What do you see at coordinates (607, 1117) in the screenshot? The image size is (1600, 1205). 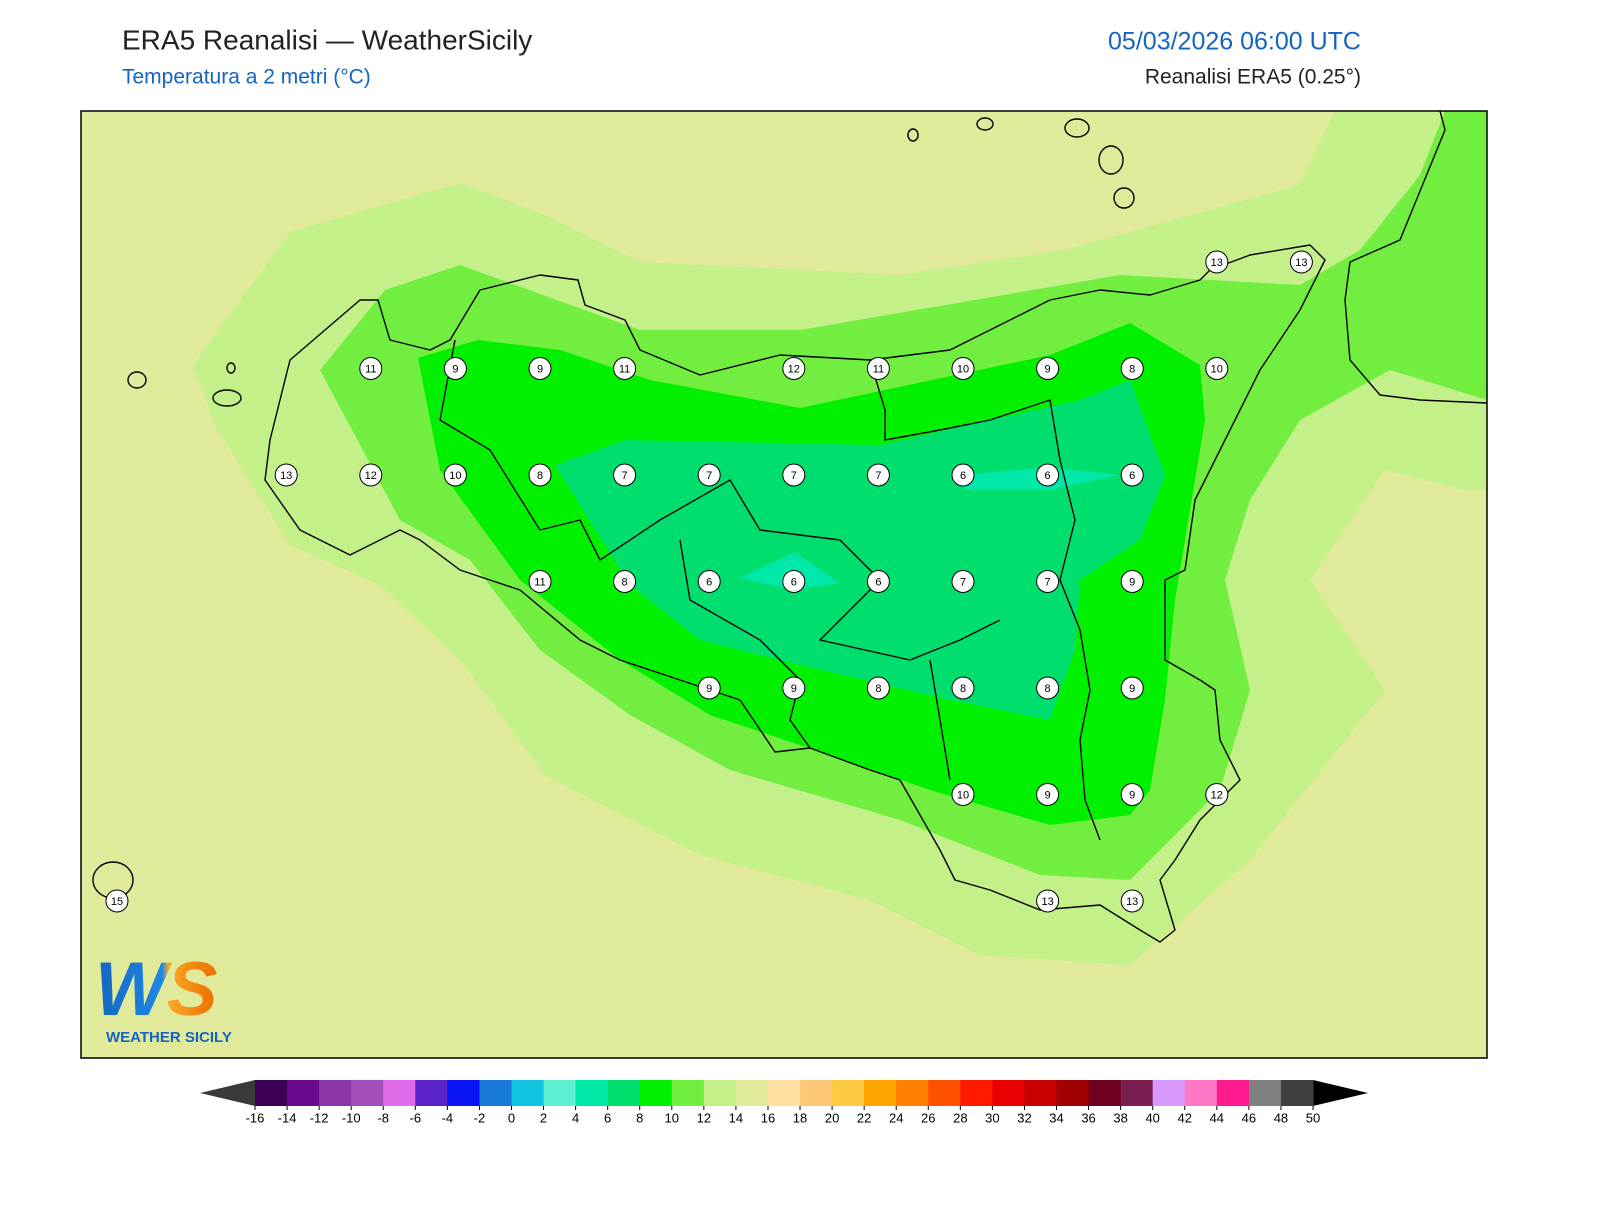 I see `colorbar-tick-label: 6` at bounding box center [607, 1117].